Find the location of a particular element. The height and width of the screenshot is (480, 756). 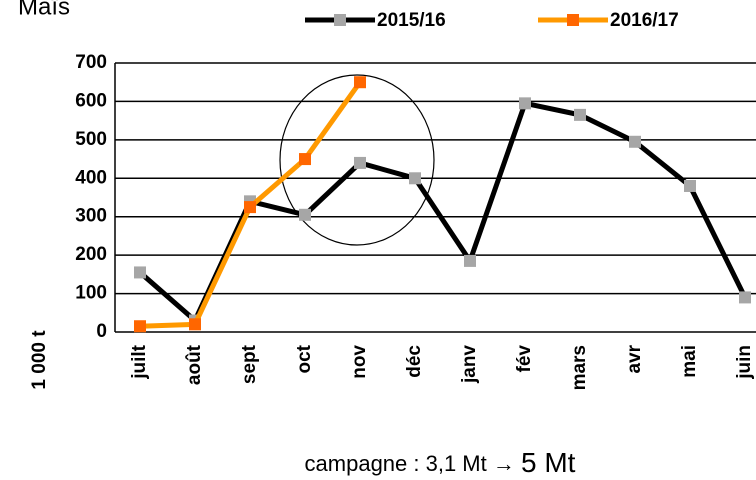

highlight-ellipse is located at coordinates (357, 160).